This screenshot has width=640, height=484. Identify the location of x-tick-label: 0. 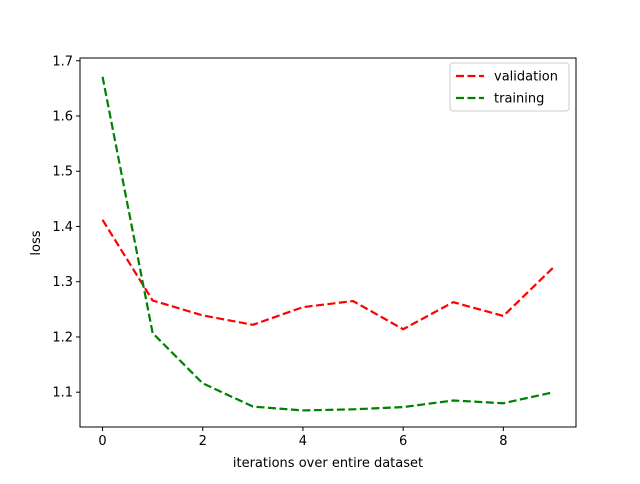
(102, 441).